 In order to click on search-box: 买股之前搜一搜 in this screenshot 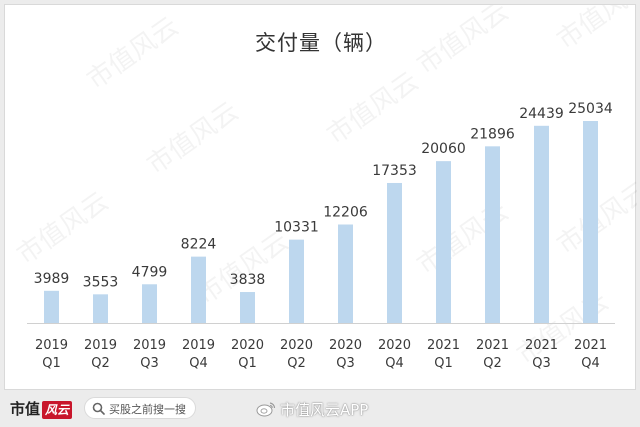, I will do `click(140, 408)`.